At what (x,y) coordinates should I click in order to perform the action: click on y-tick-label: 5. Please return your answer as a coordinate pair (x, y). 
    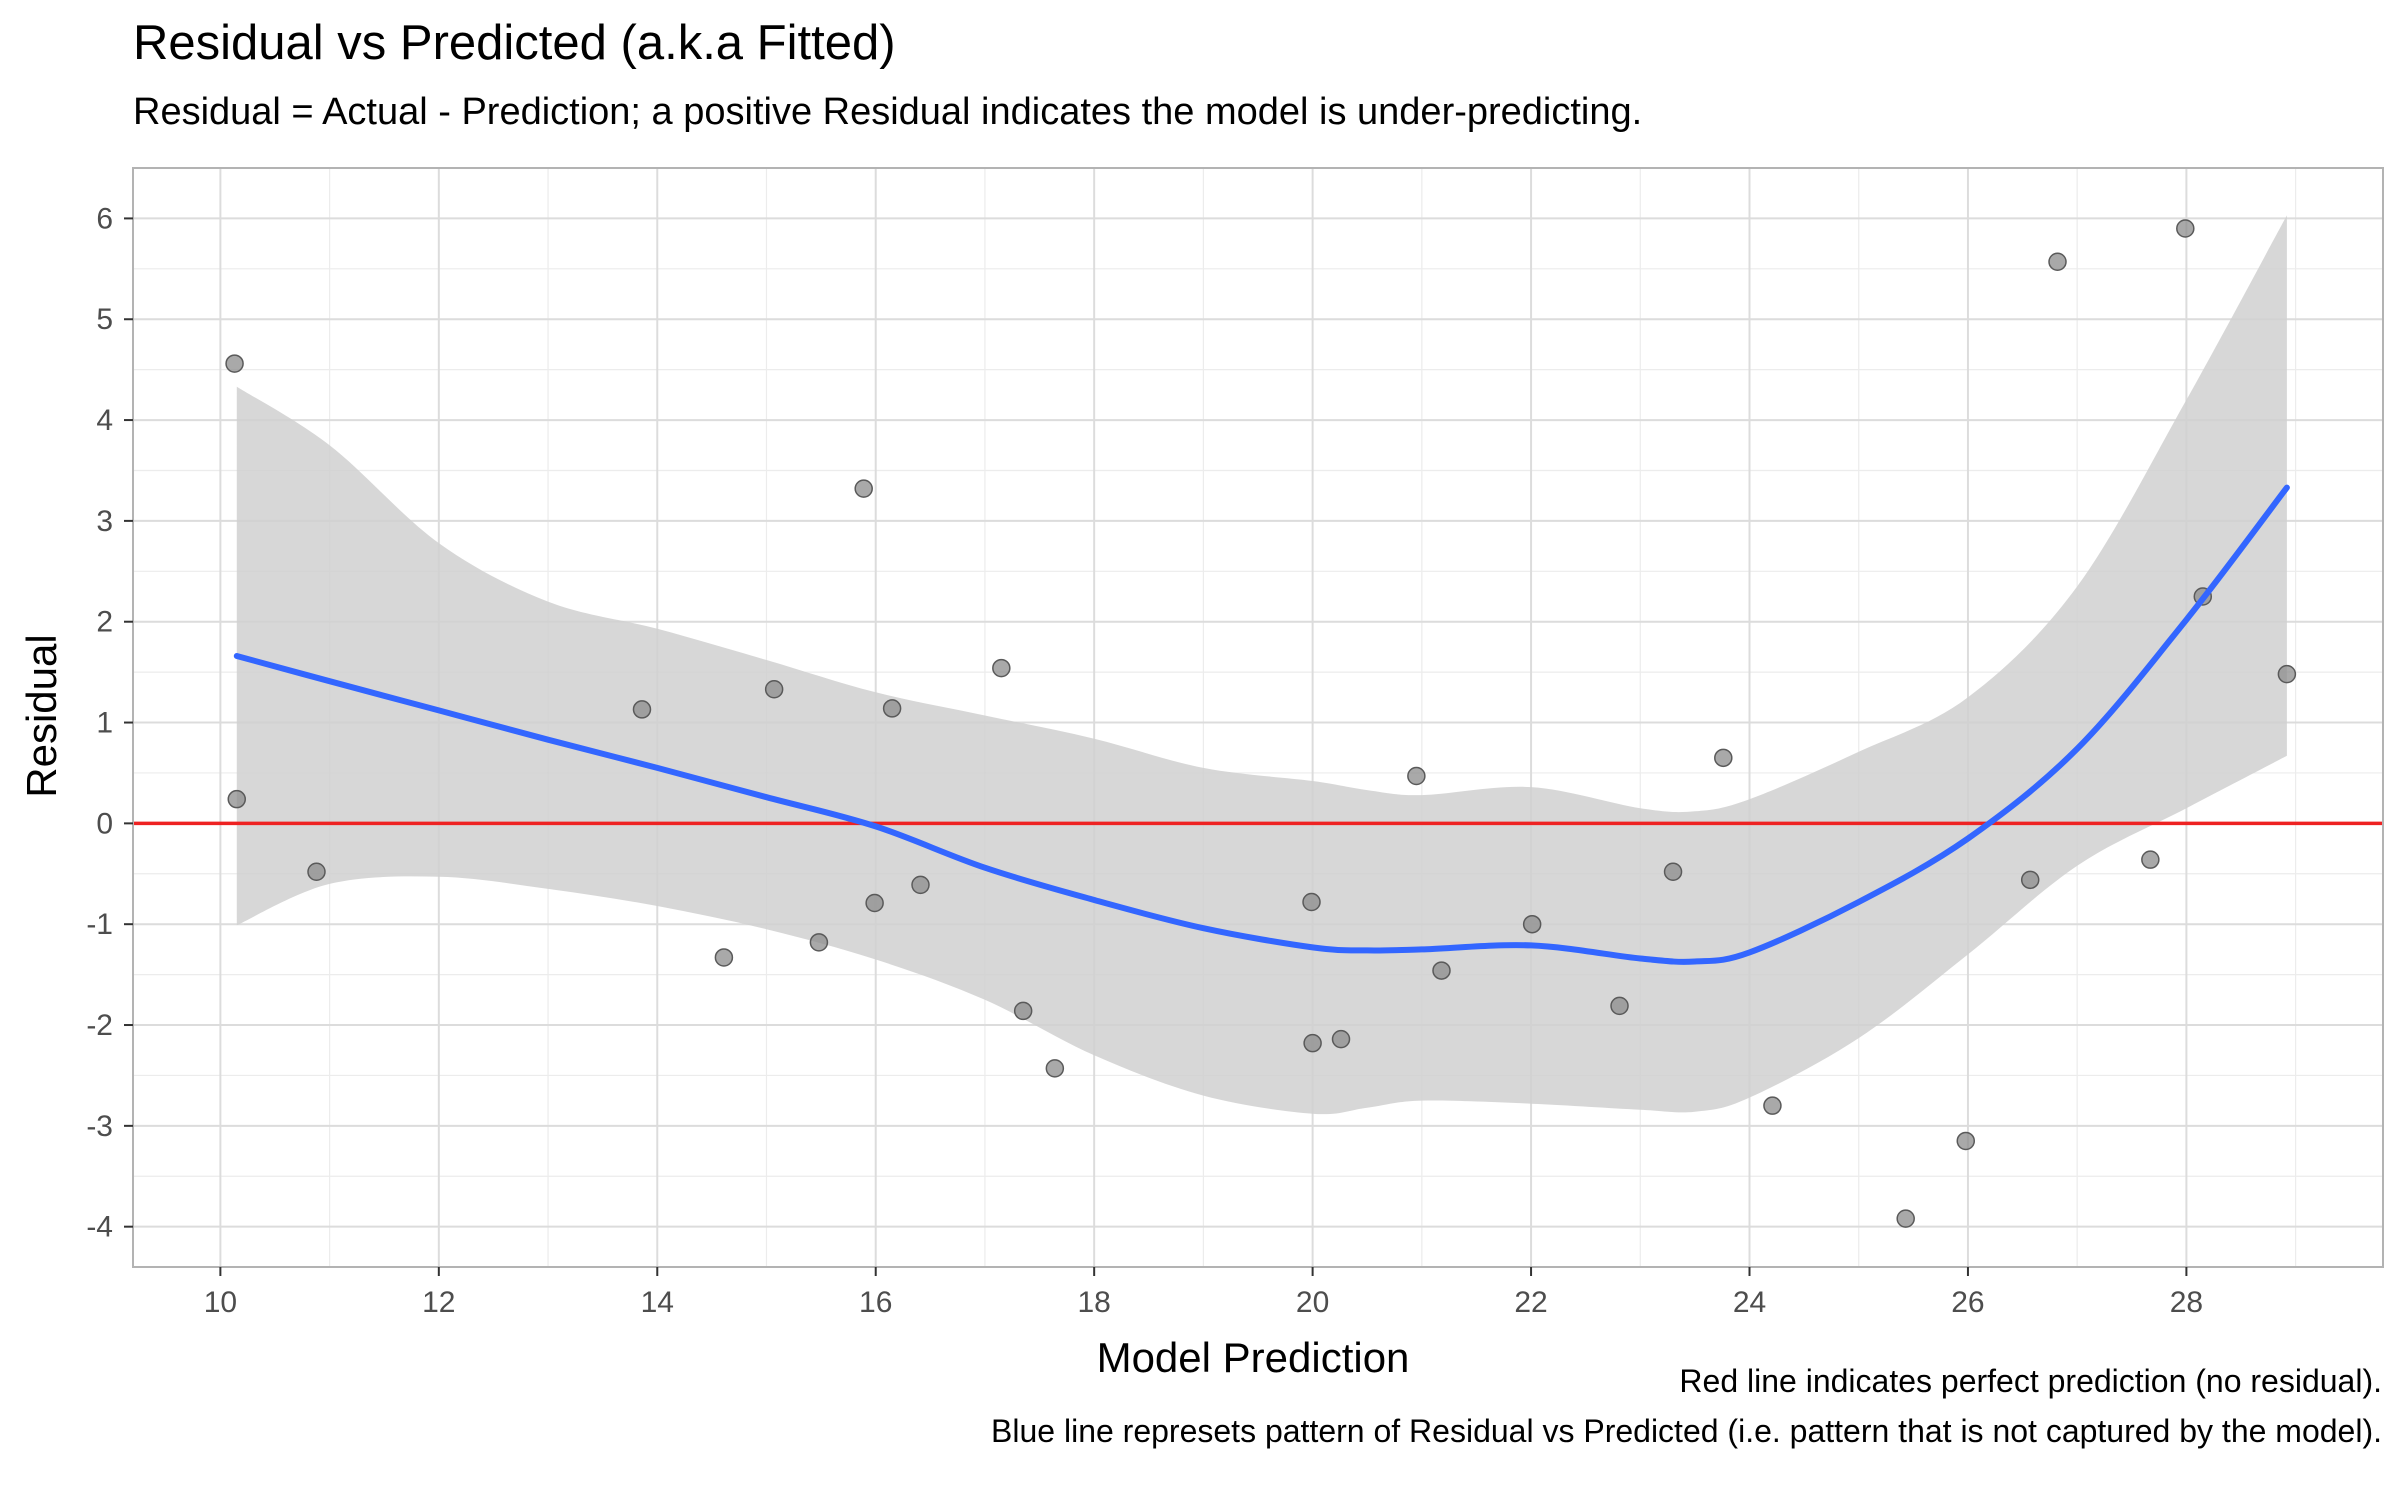
    Looking at the image, I should click on (104, 319).